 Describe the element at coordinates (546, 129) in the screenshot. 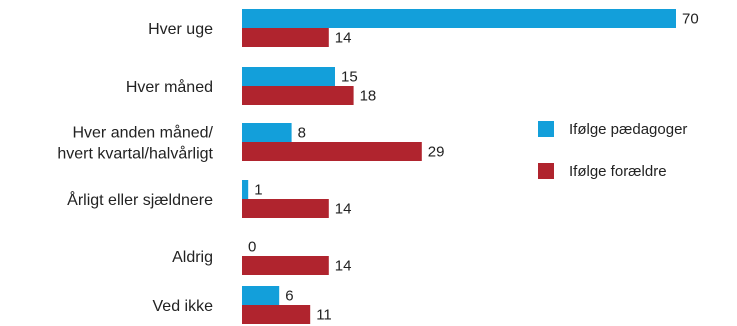

I see `legend-swatch-paedagoger` at that location.